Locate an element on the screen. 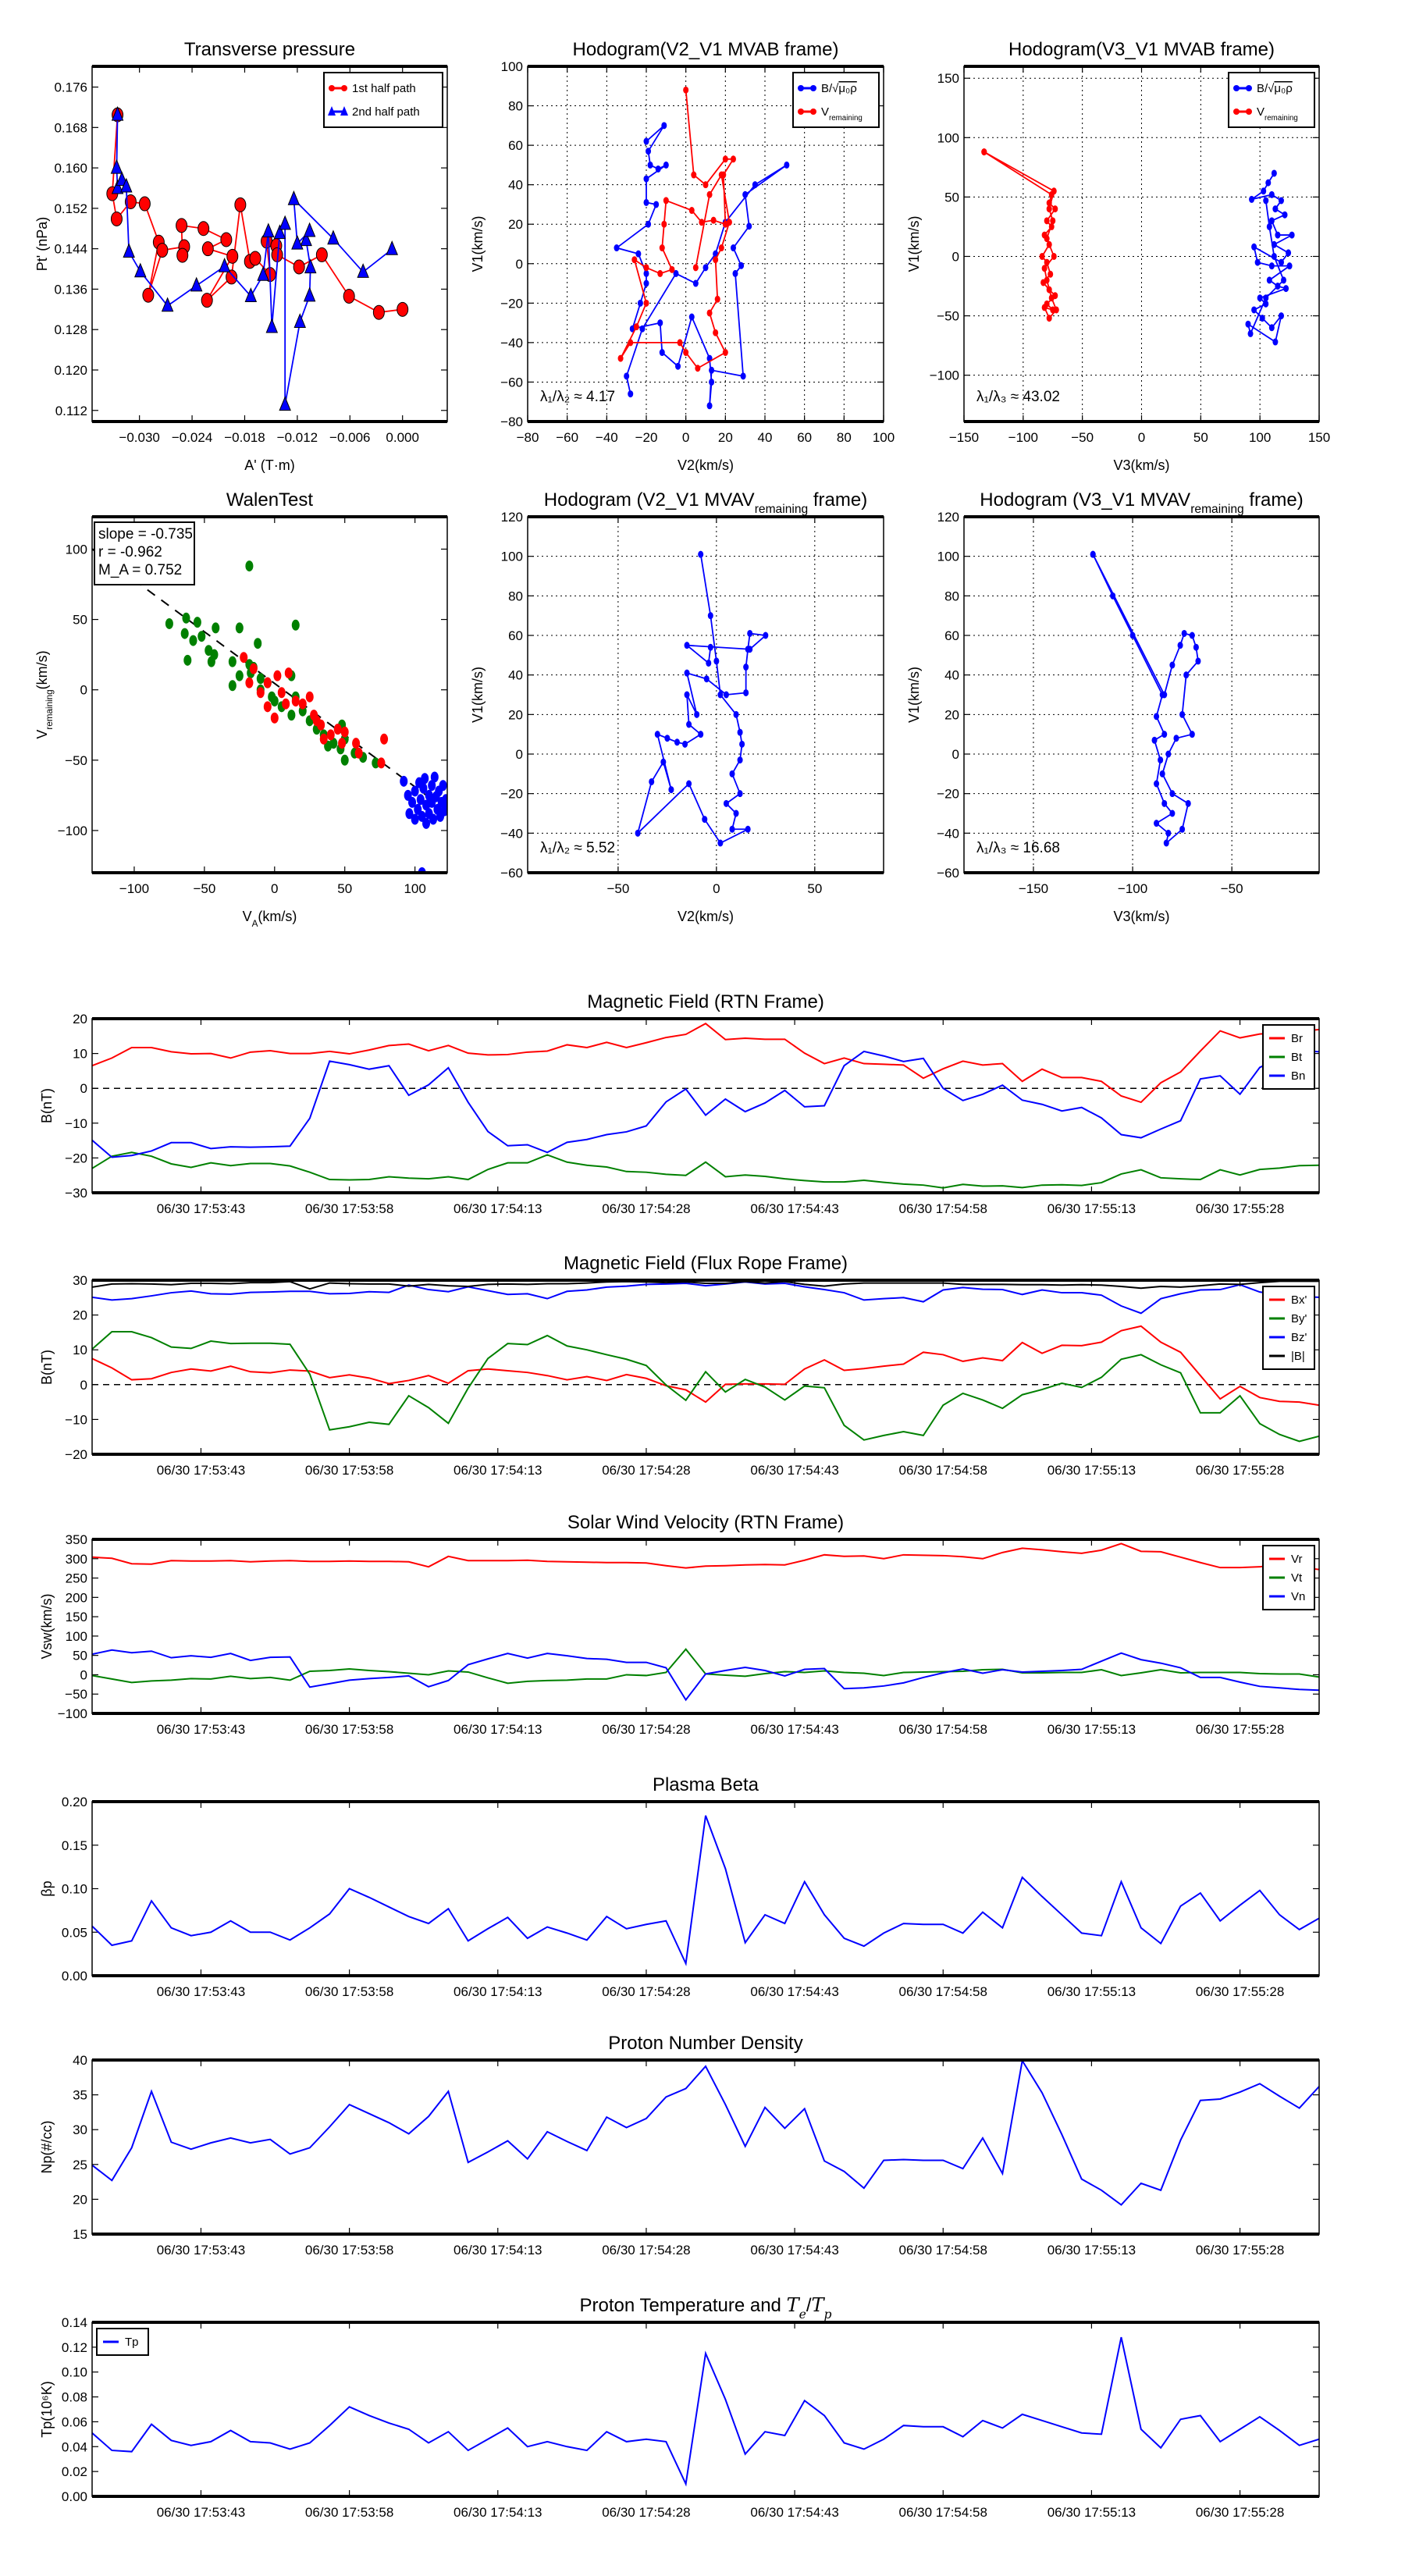 This screenshot has width=1405, height=2576. y-tick-label: 0.136 is located at coordinates (71, 289).